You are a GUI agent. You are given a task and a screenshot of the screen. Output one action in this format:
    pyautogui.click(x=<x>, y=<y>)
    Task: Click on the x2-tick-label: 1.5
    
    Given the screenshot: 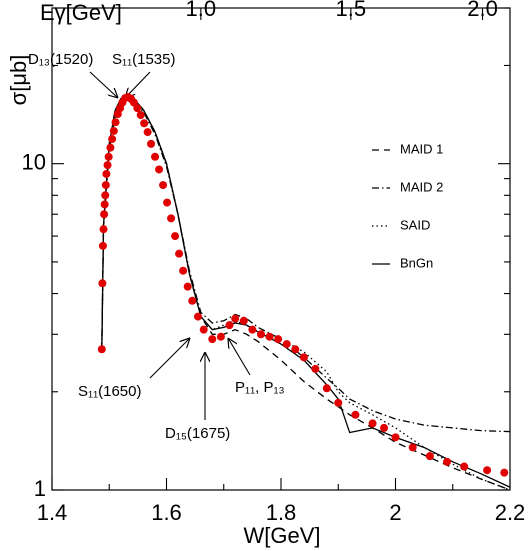 What is the action you would take?
    pyautogui.click(x=351, y=10)
    